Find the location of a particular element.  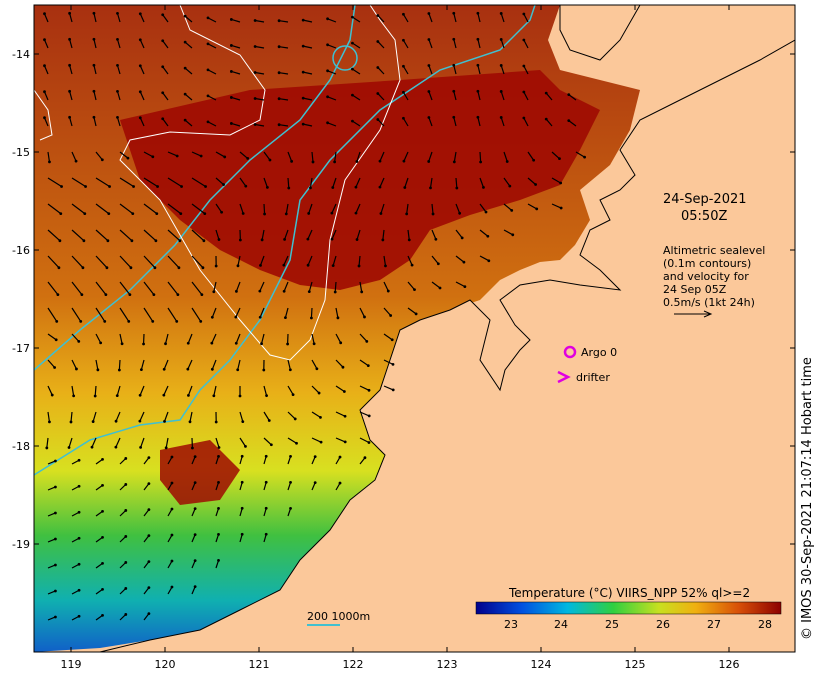

argo-float-marker is located at coordinates (570, 352).